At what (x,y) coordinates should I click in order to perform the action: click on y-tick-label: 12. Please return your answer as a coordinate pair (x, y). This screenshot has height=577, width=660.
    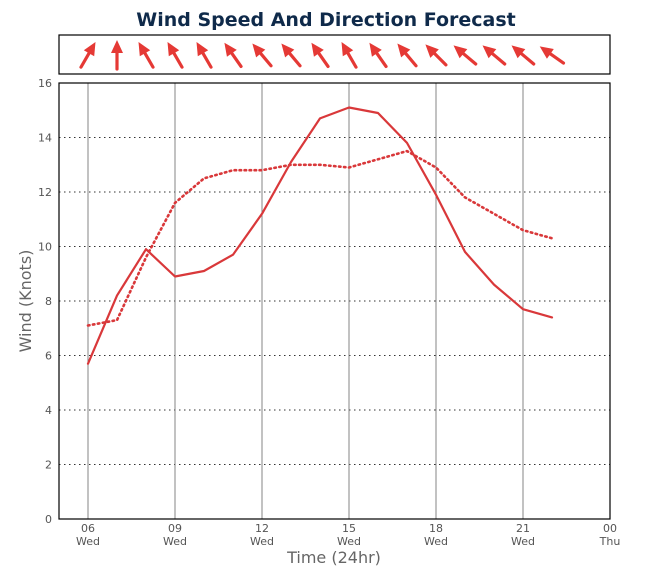
    Looking at the image, I should click on (45, 192).